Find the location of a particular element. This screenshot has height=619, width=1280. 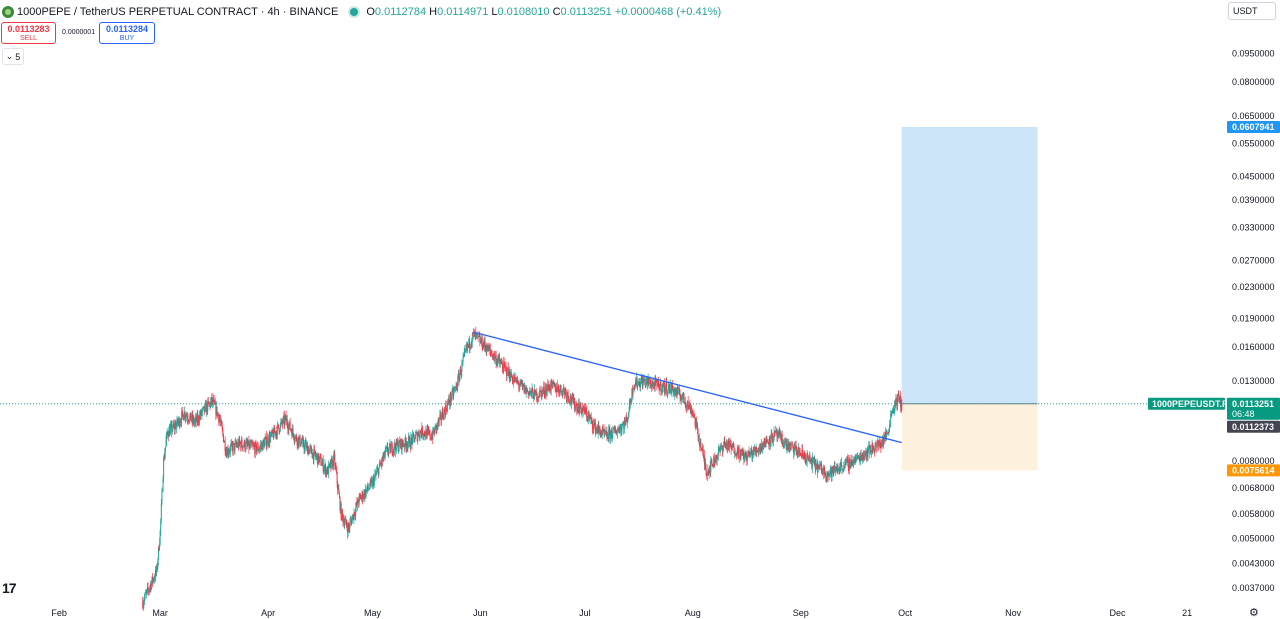

y-tick-label: 0.0037000 is located at coordinates (1253, 588).